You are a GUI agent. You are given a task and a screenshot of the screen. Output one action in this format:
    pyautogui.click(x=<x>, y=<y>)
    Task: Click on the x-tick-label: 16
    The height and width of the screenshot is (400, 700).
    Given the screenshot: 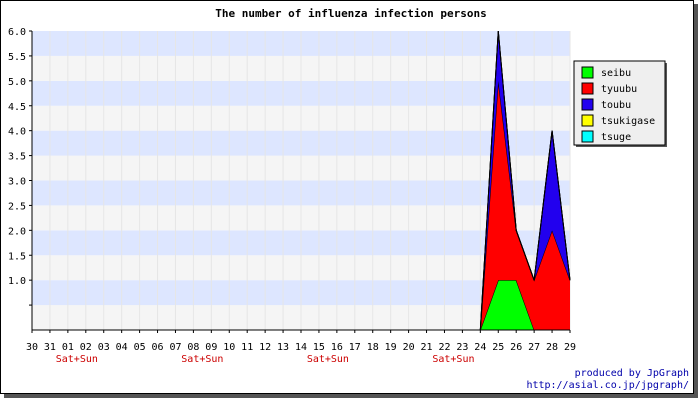 What is the action you would take?
    pyautogui.click(x=337, y=347)
    